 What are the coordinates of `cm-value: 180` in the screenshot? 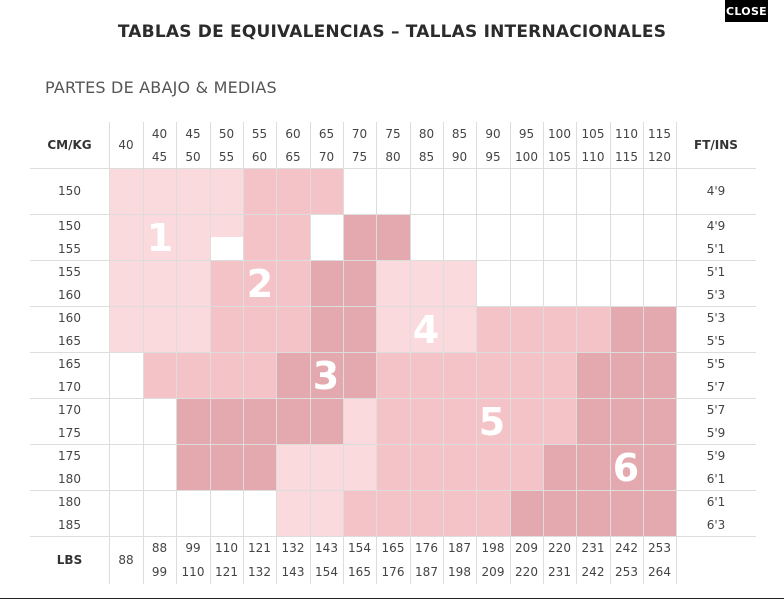 It's located at (69, 501).